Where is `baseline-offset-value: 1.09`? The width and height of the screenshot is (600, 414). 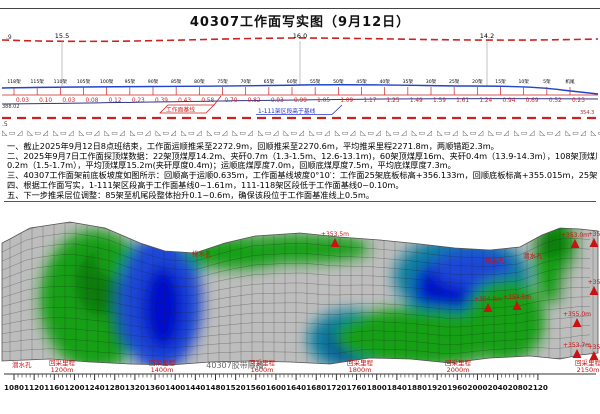 baseline-offset-value: 1.09 is located at coordinates (346, 101).